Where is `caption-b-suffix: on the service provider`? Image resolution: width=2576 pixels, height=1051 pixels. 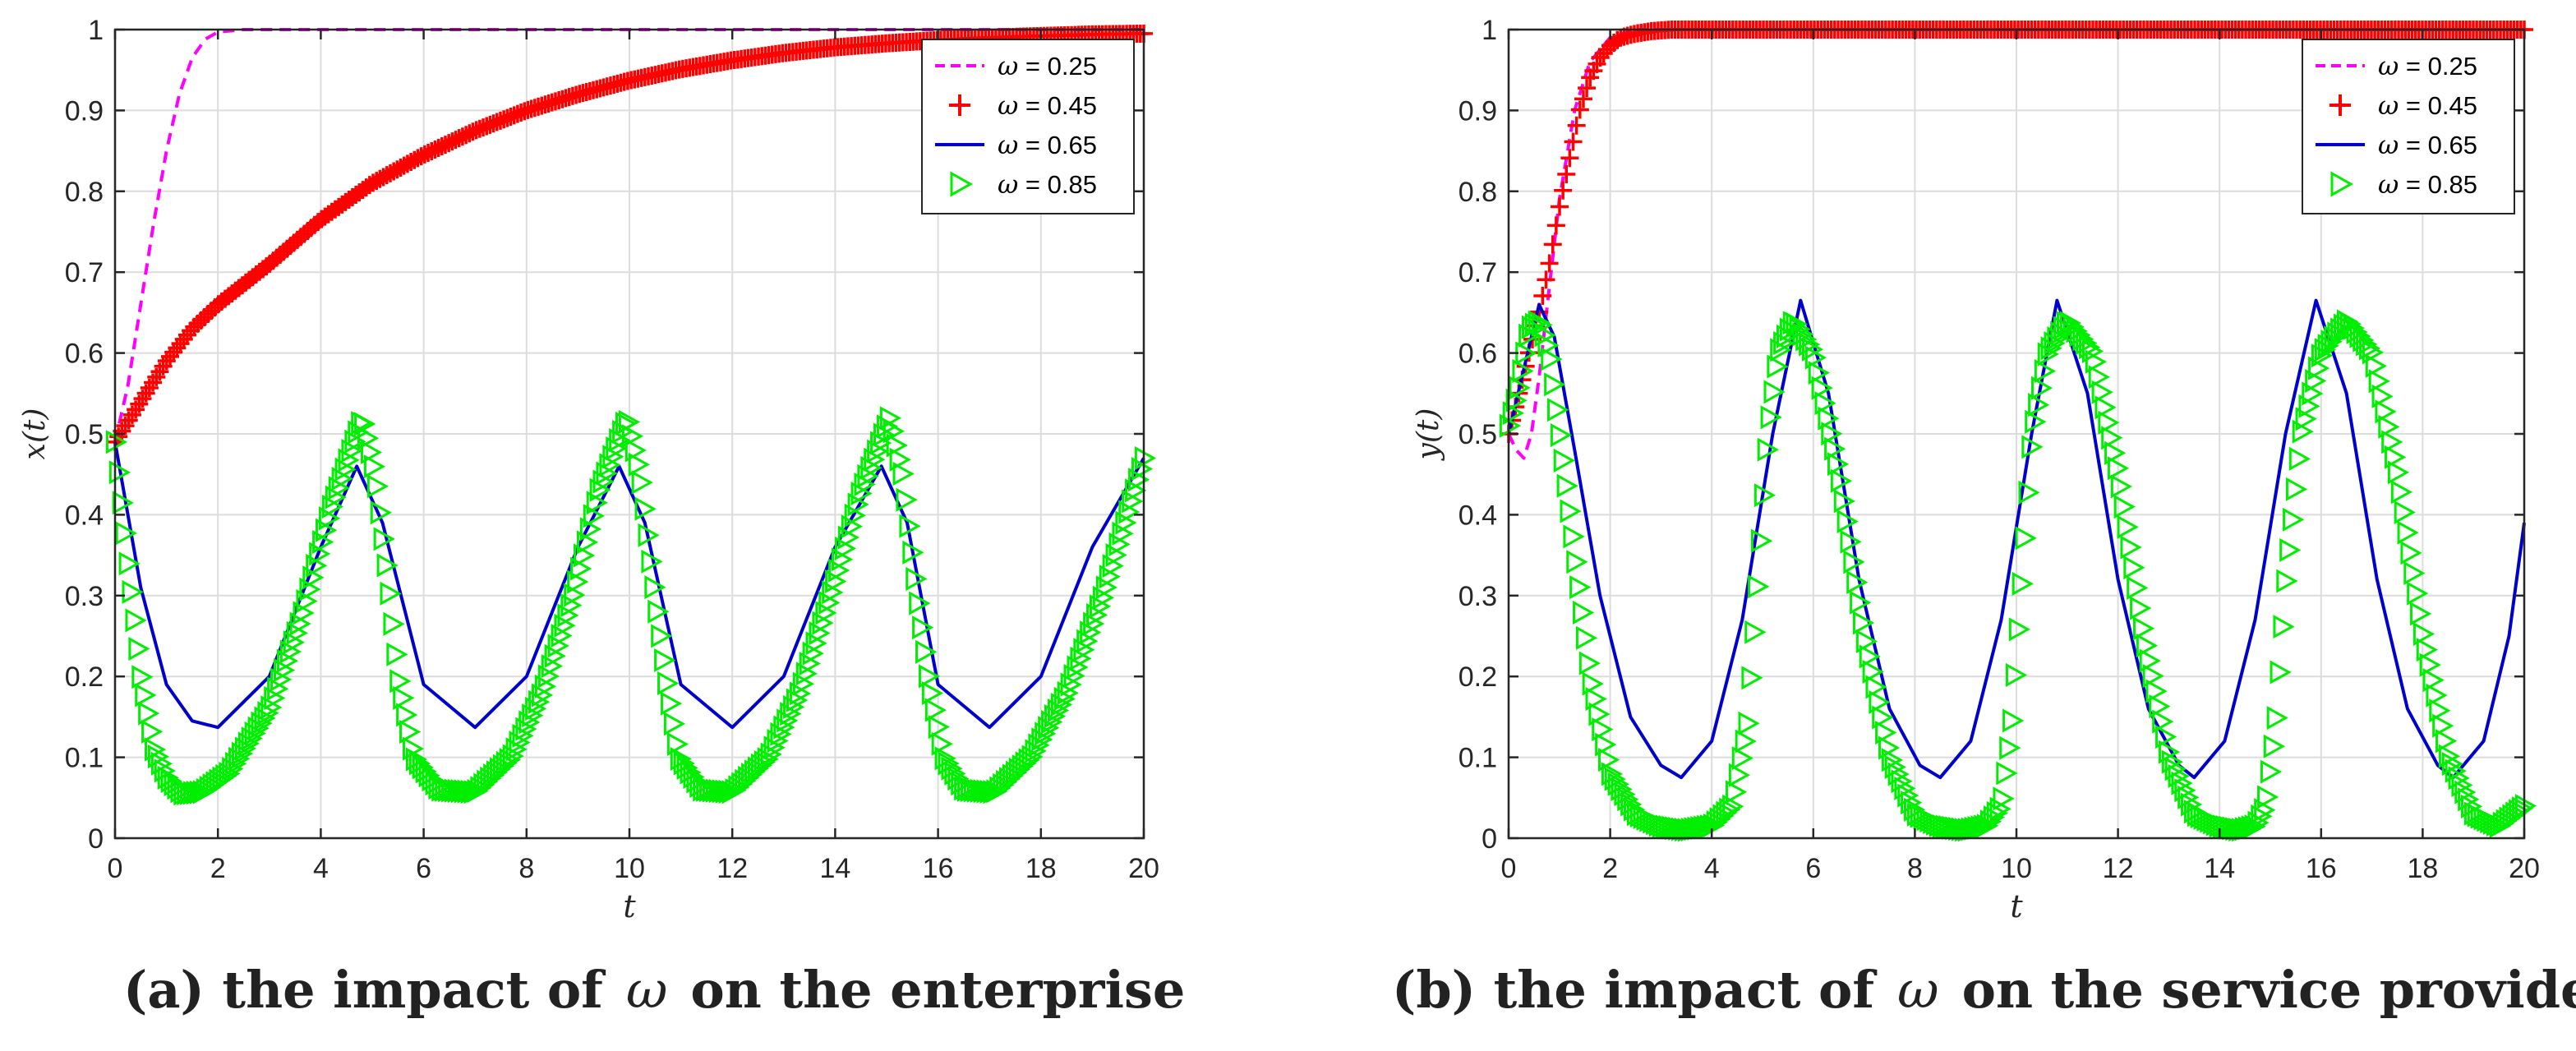 caption-b-suffix: on the service provider is located at coordinates (2268, 990).